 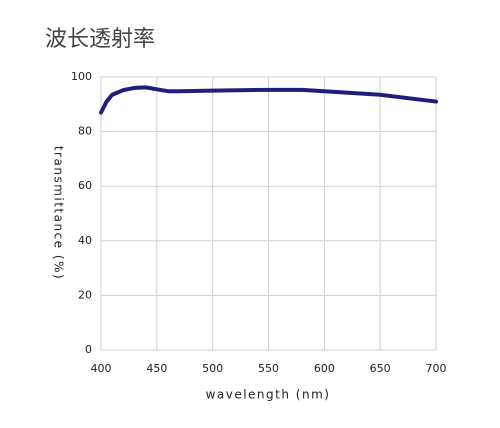 I want to click on x-tick-label: 500, so click(x=212, y=368).